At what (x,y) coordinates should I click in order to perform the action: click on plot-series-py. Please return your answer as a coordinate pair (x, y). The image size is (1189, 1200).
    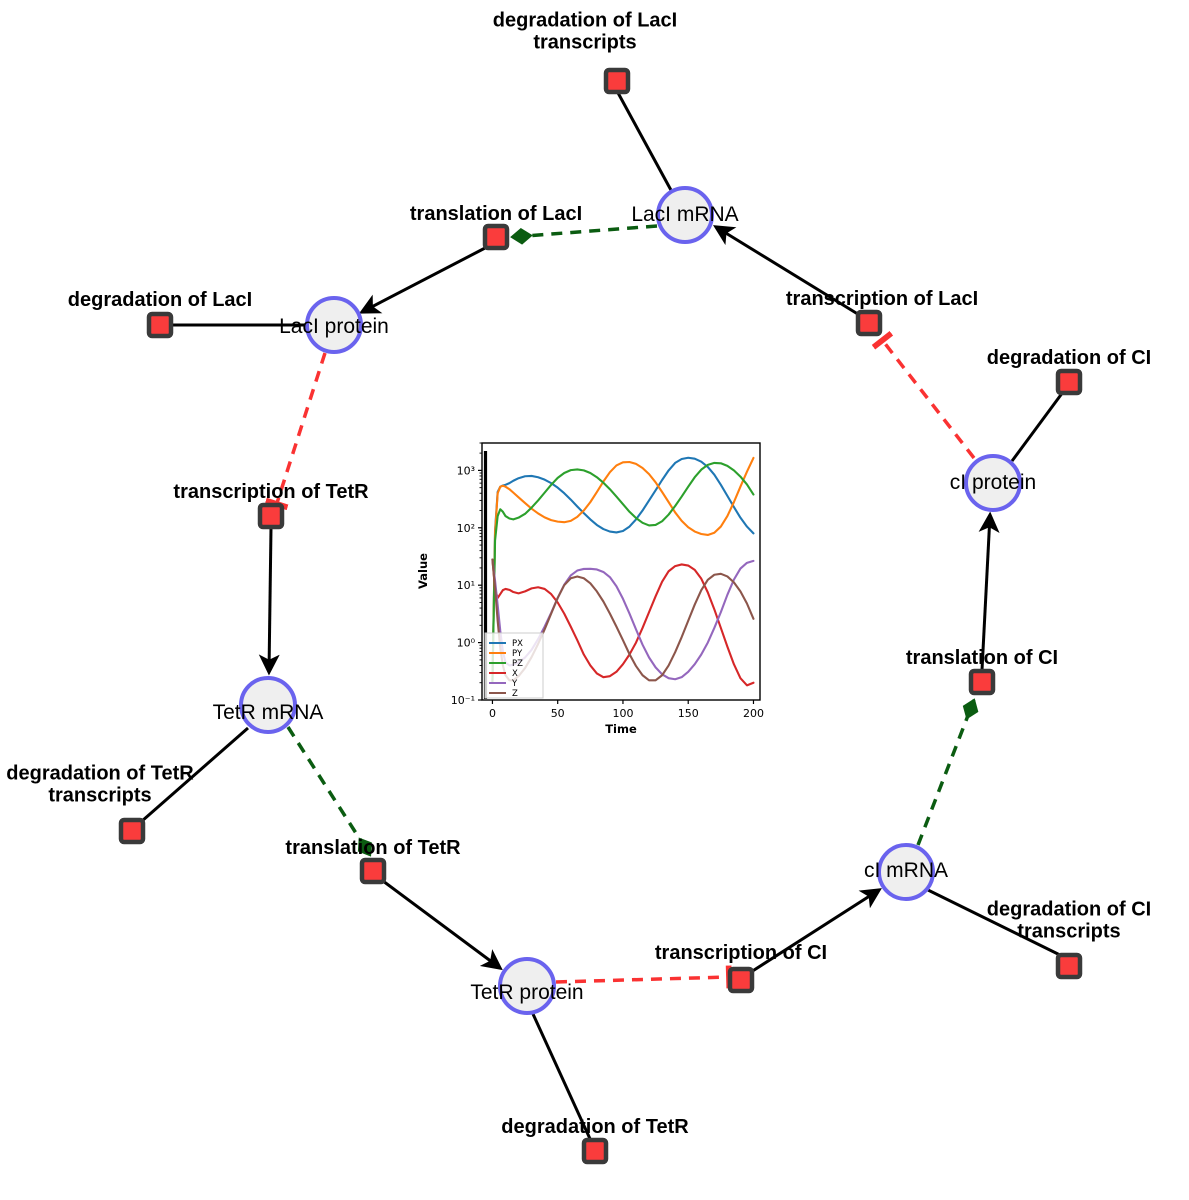
    Looking at the image, I should click on (623, 570).